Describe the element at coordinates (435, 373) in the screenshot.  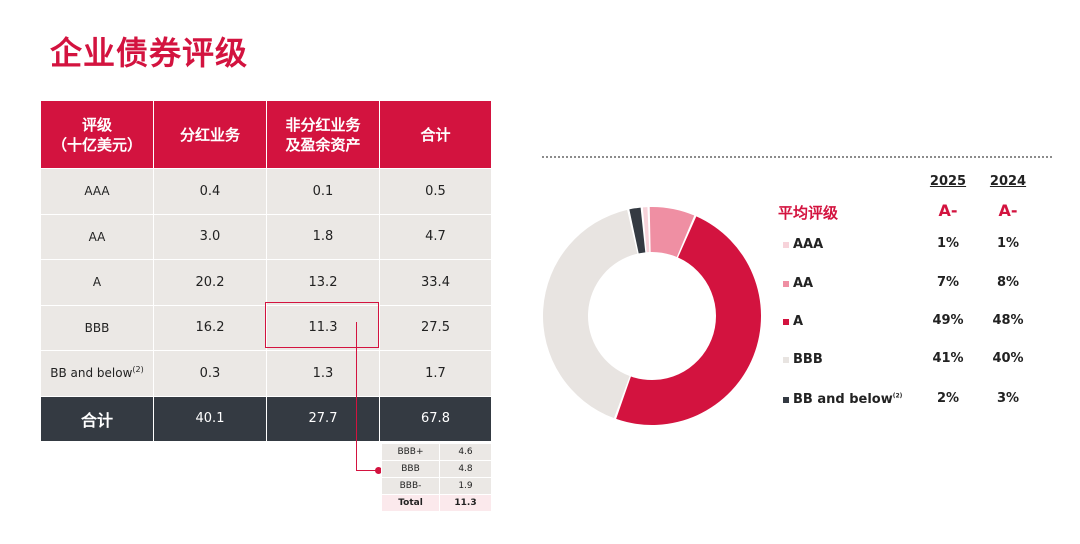
I see `value-cell-total: 1.7` at that location.